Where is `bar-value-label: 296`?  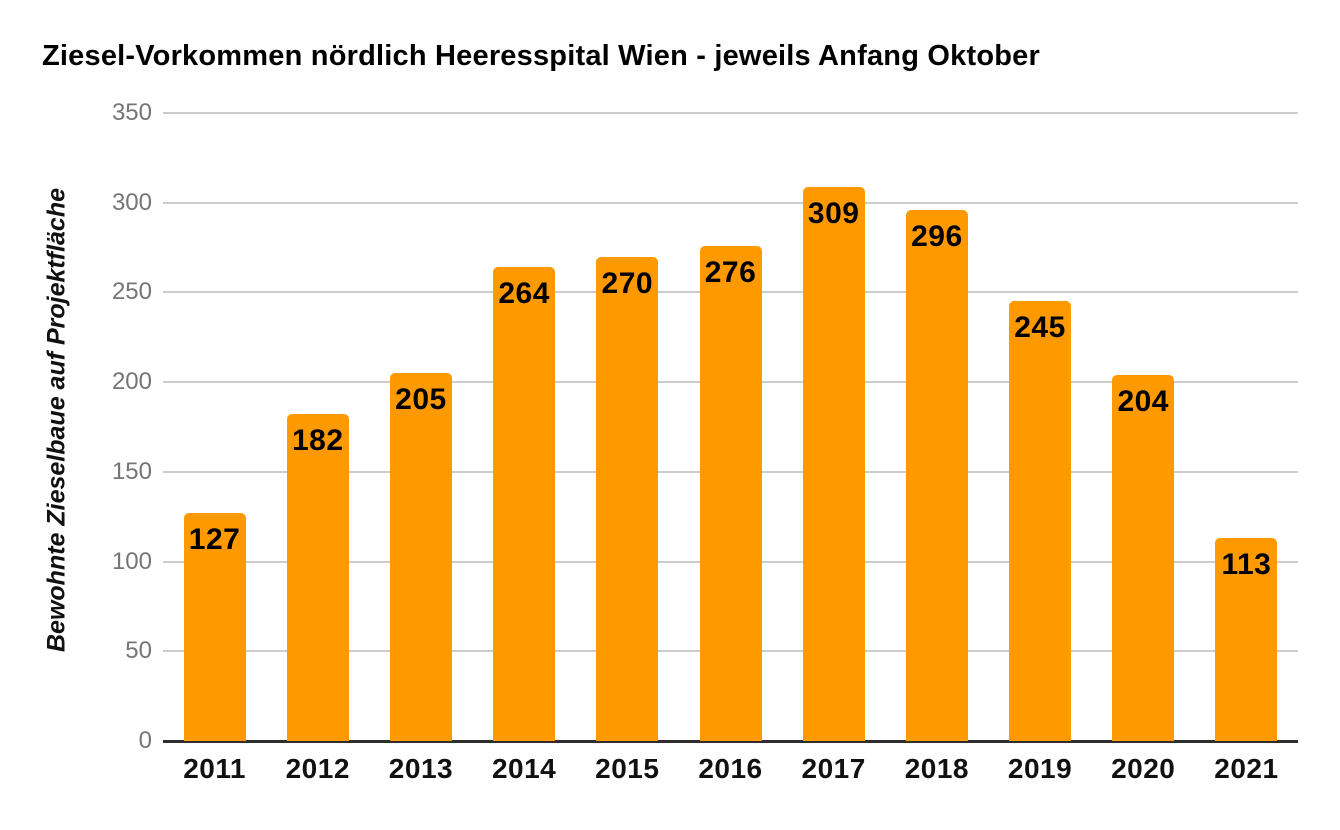 bar-value-label: 296 is located at coordinates (937, 236).